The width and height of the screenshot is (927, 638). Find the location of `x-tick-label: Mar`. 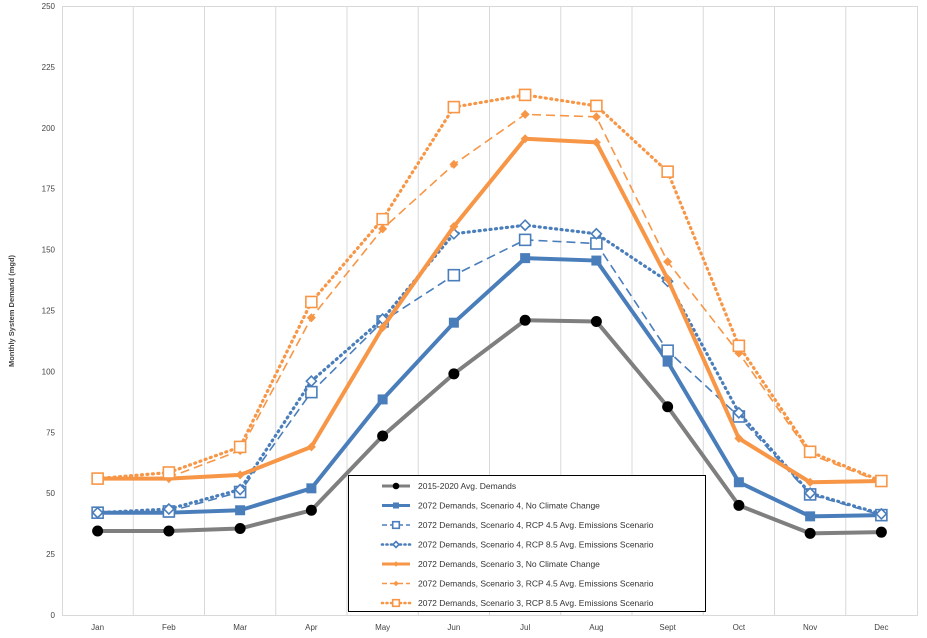

x-tick-label: Mar is located at coordinates (240, 627).